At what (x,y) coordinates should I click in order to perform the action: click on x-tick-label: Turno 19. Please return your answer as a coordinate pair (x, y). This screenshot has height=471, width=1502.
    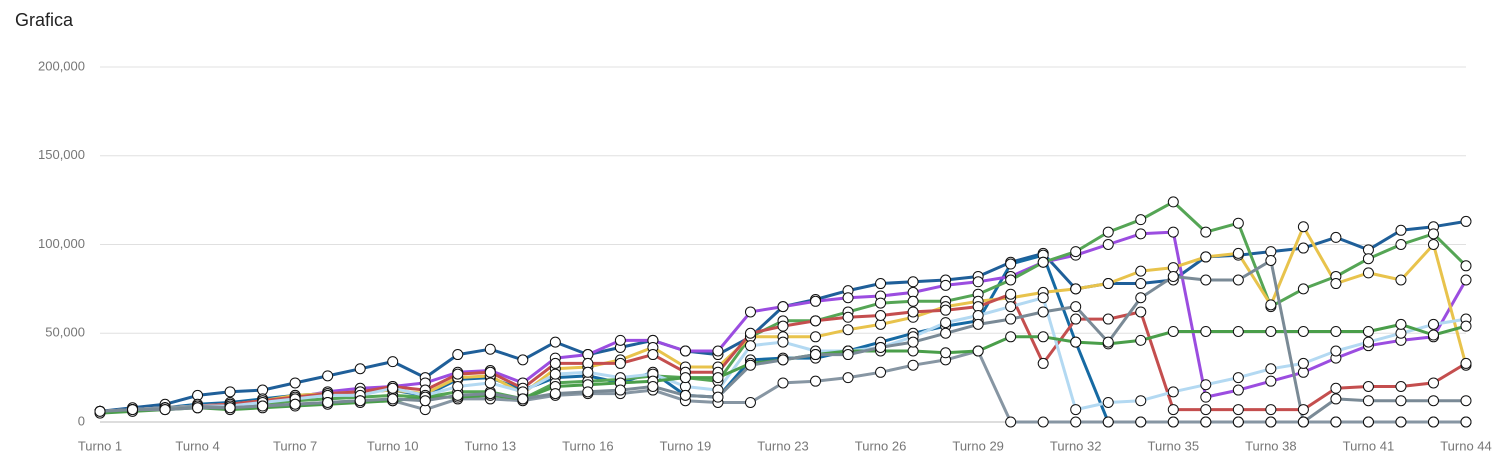
    Looking at the image, I should click on (686, 445).